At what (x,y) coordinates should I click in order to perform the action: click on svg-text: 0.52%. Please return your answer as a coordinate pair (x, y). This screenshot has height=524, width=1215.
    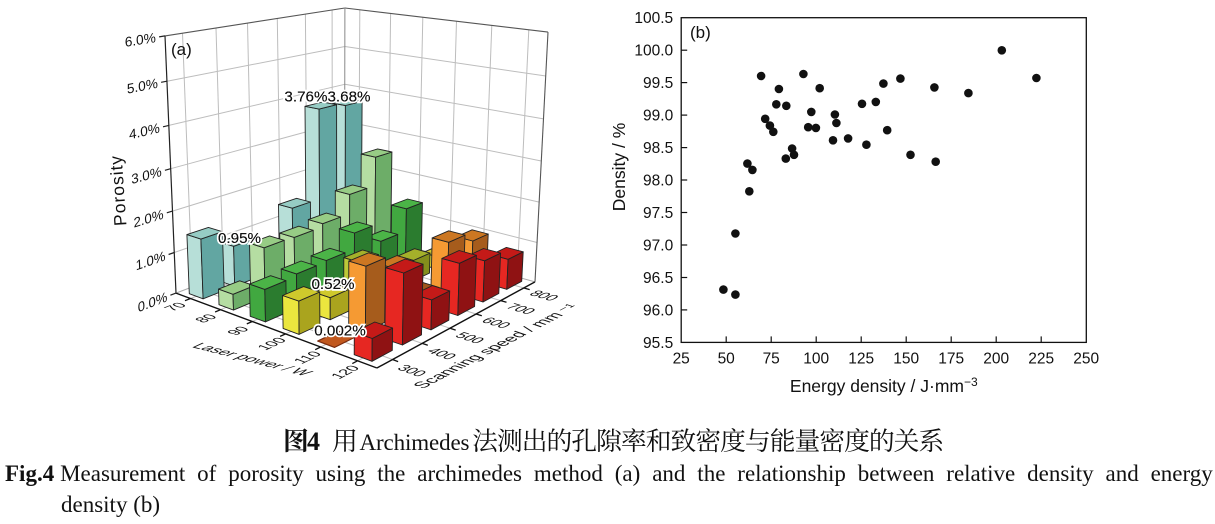
    Looking at the image, I should click on (332, 284).